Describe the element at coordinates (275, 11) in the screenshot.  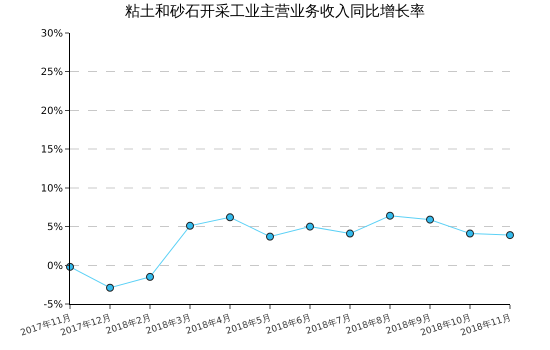
I see `chart-title: 粘土和砂石开采工业主营业务收入同比增长率` at that location.